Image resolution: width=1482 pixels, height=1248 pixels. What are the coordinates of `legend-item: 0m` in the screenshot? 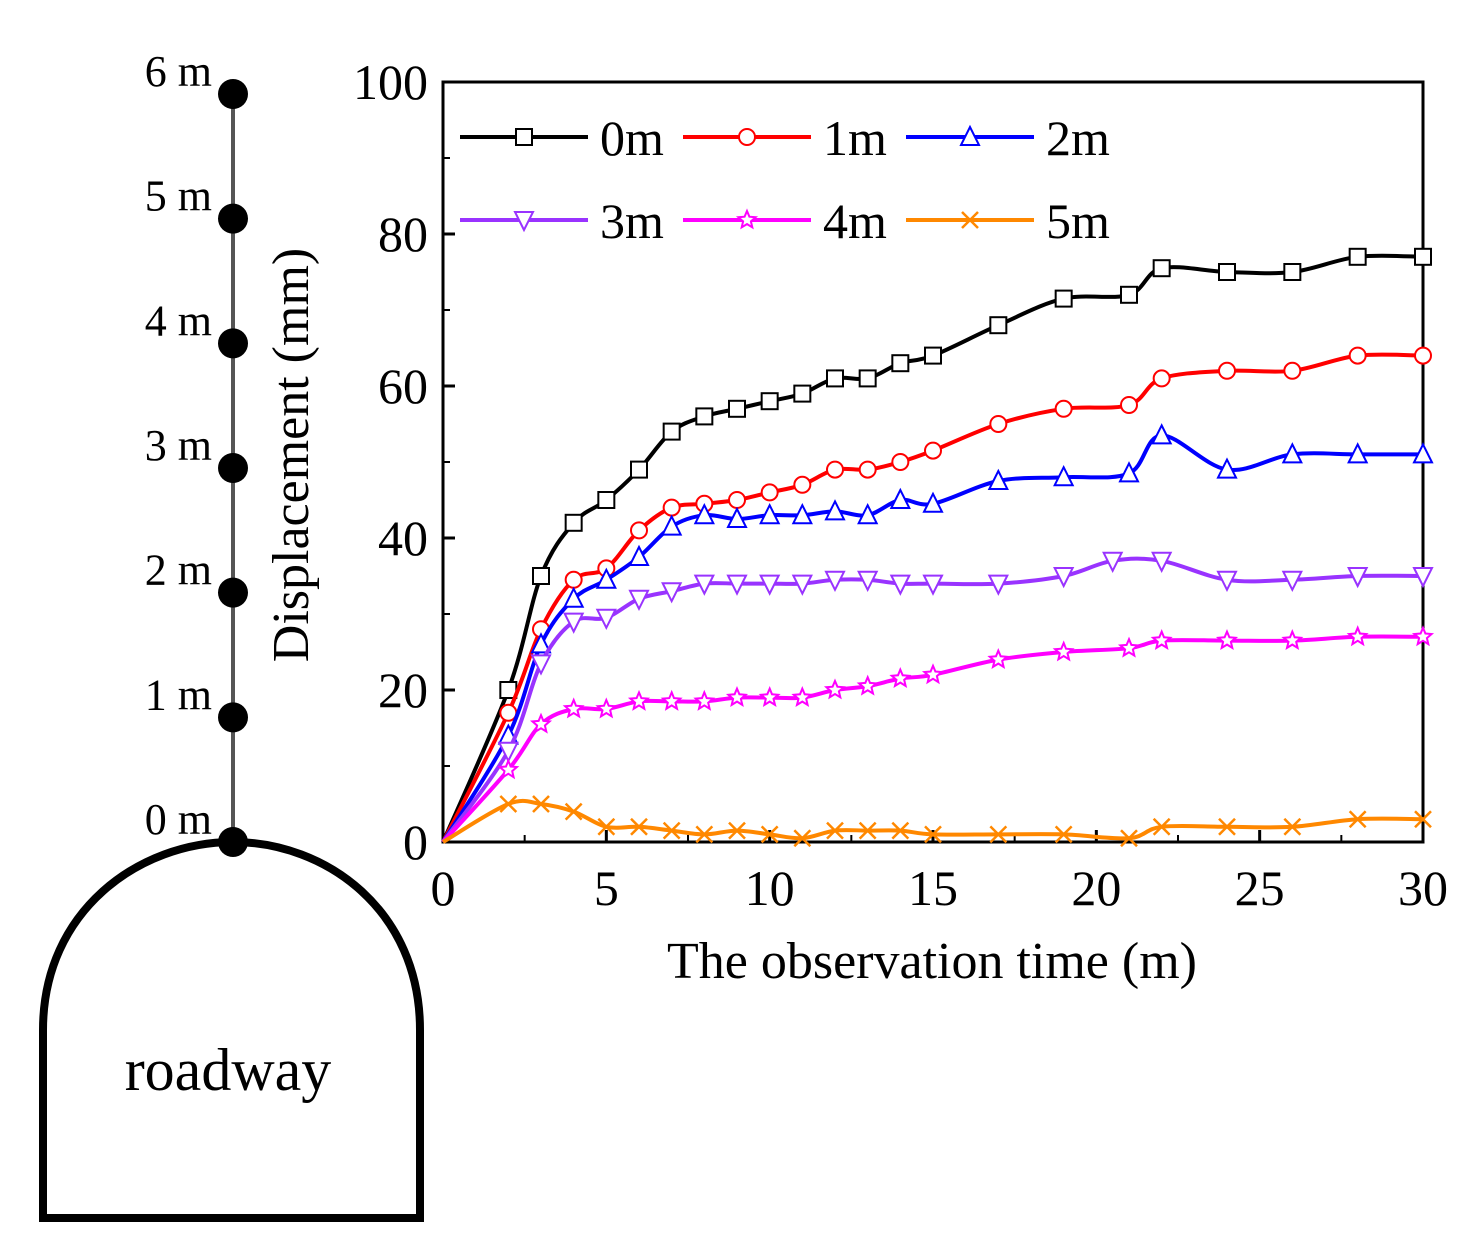 It's located at (562, 138).